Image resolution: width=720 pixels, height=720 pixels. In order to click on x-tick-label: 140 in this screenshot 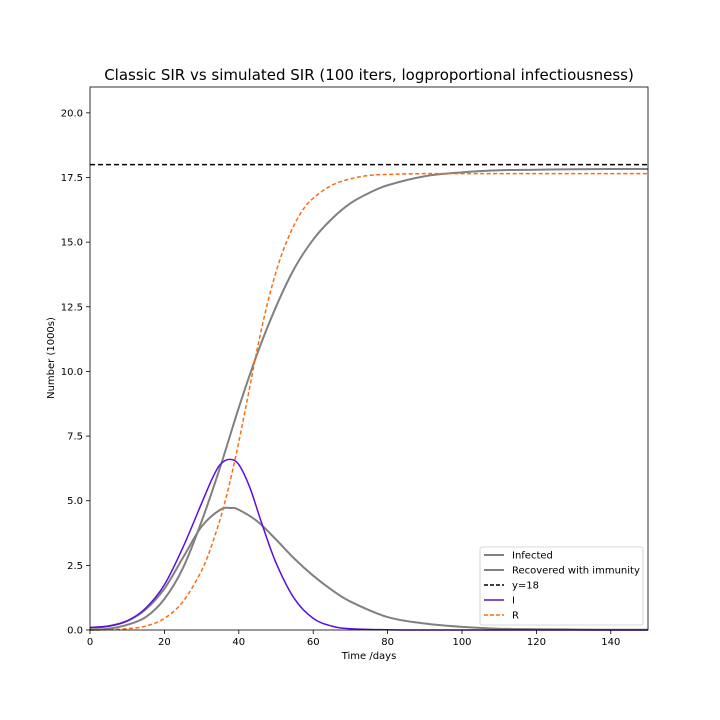, I will do `click(610, 642)`.